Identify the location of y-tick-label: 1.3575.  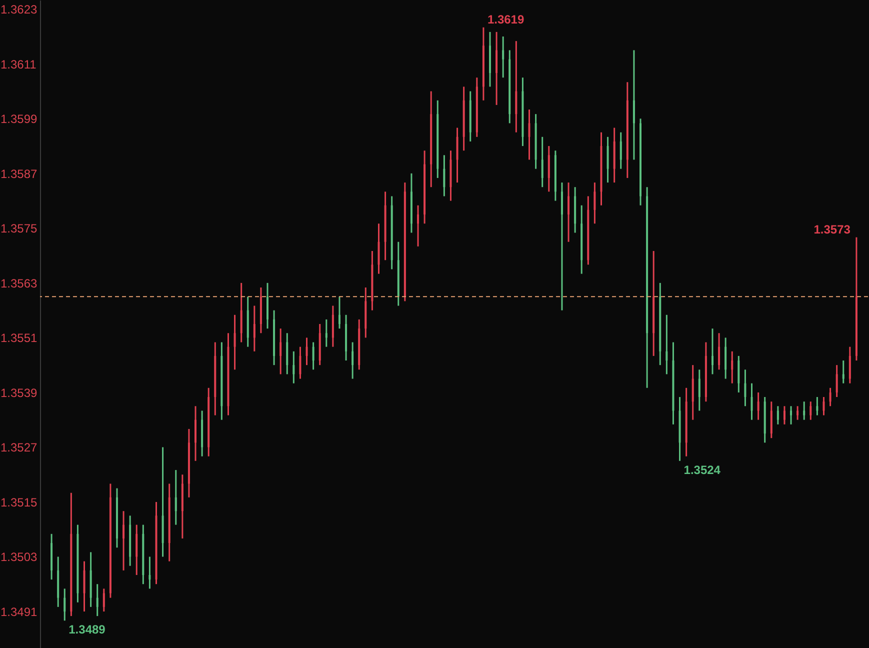
(19, 229).